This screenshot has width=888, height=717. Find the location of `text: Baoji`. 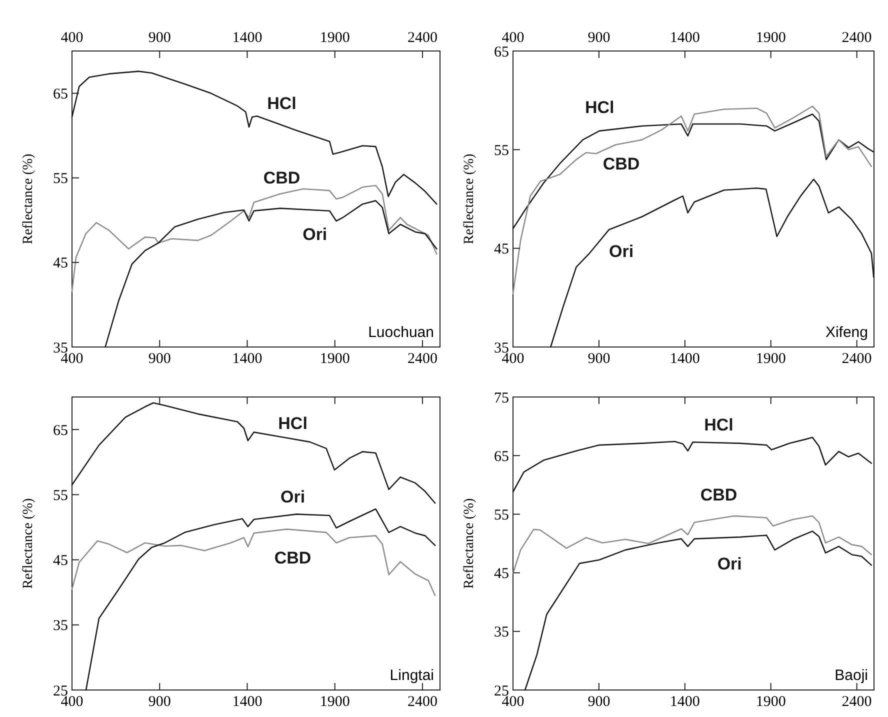

text: Baoji is located at coordinates (851, 675).